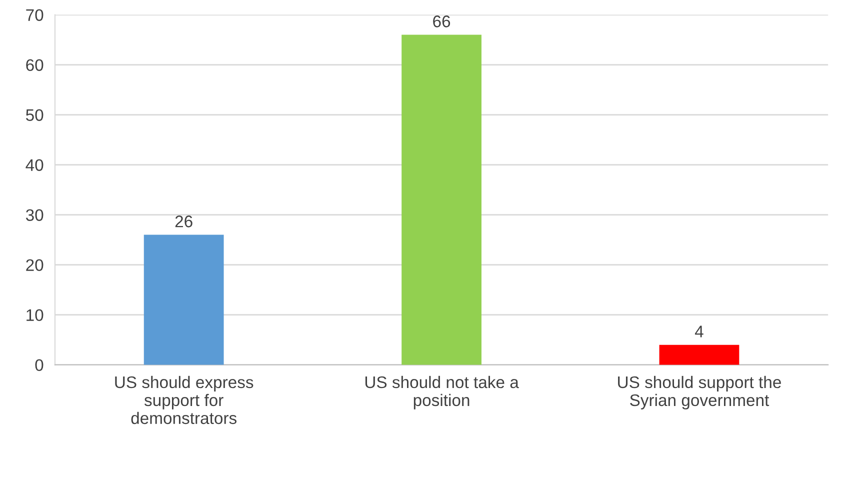  Describe the element at coordinates (183, 222) in the screenshot. I see `data-label: 26` at that location.